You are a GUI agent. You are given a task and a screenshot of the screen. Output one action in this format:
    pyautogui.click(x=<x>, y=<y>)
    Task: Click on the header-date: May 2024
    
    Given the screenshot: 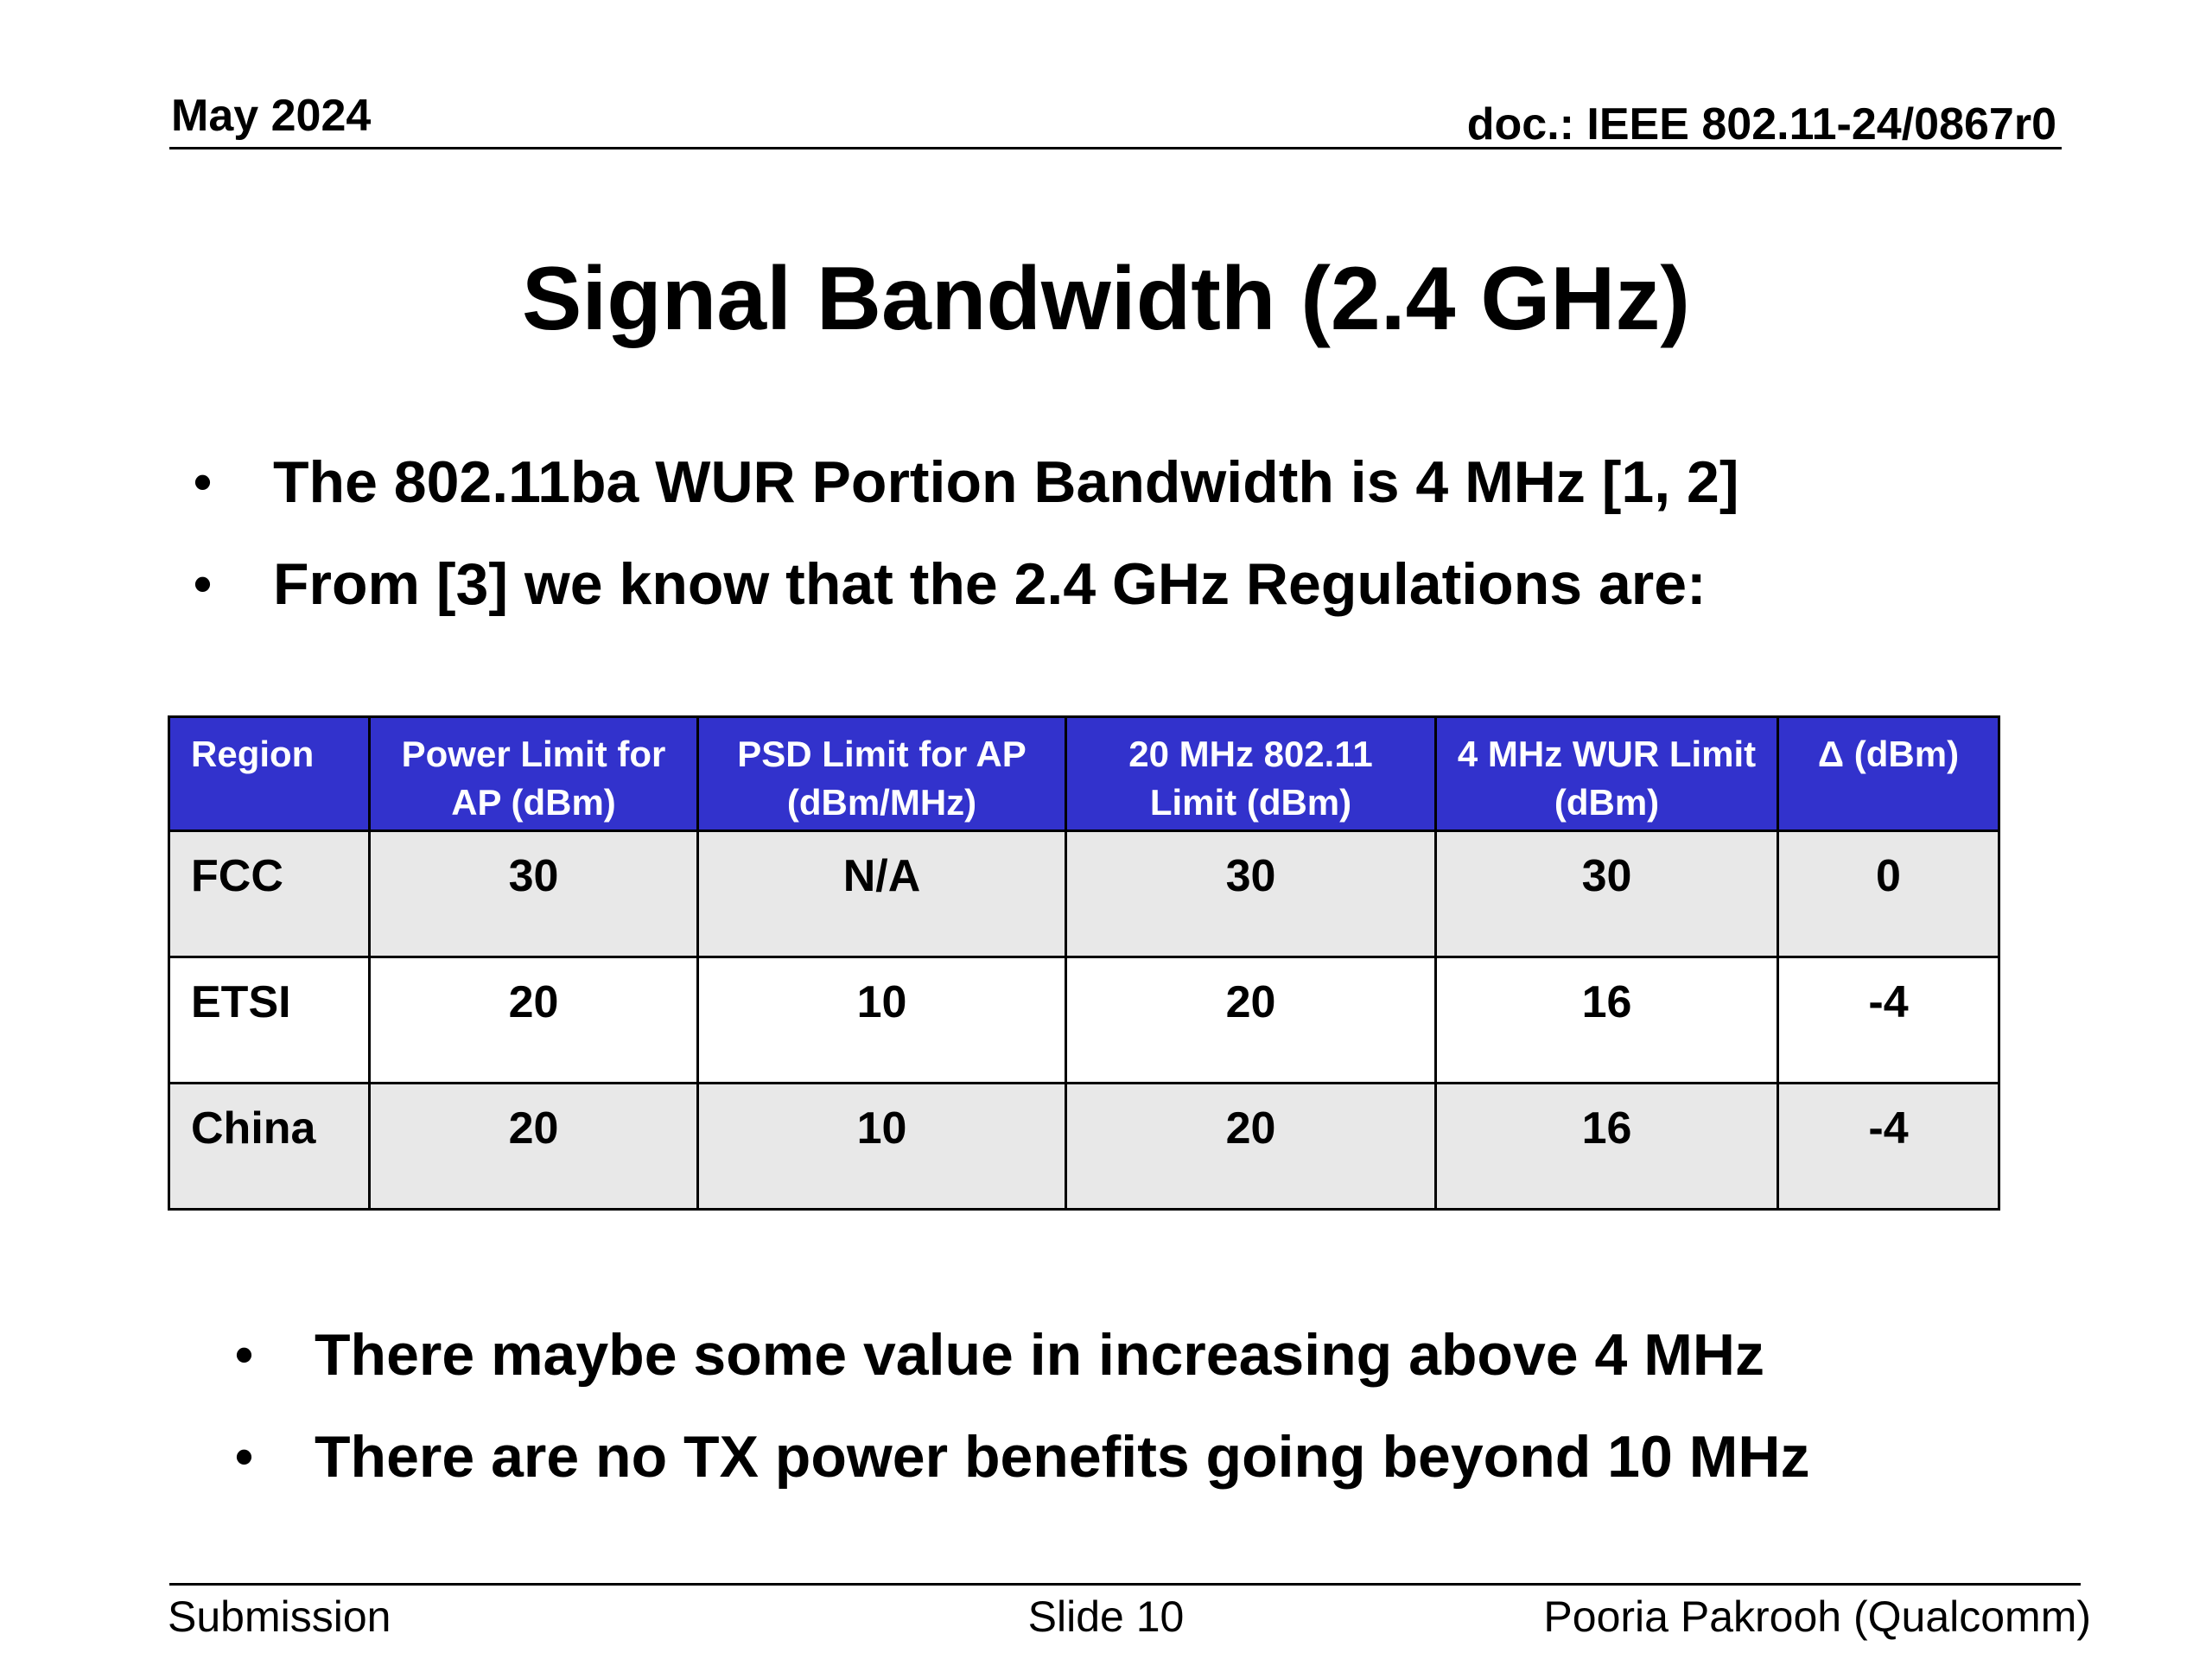 What is the action you would take?
    pyautogui.click(x=271, y=116)
    